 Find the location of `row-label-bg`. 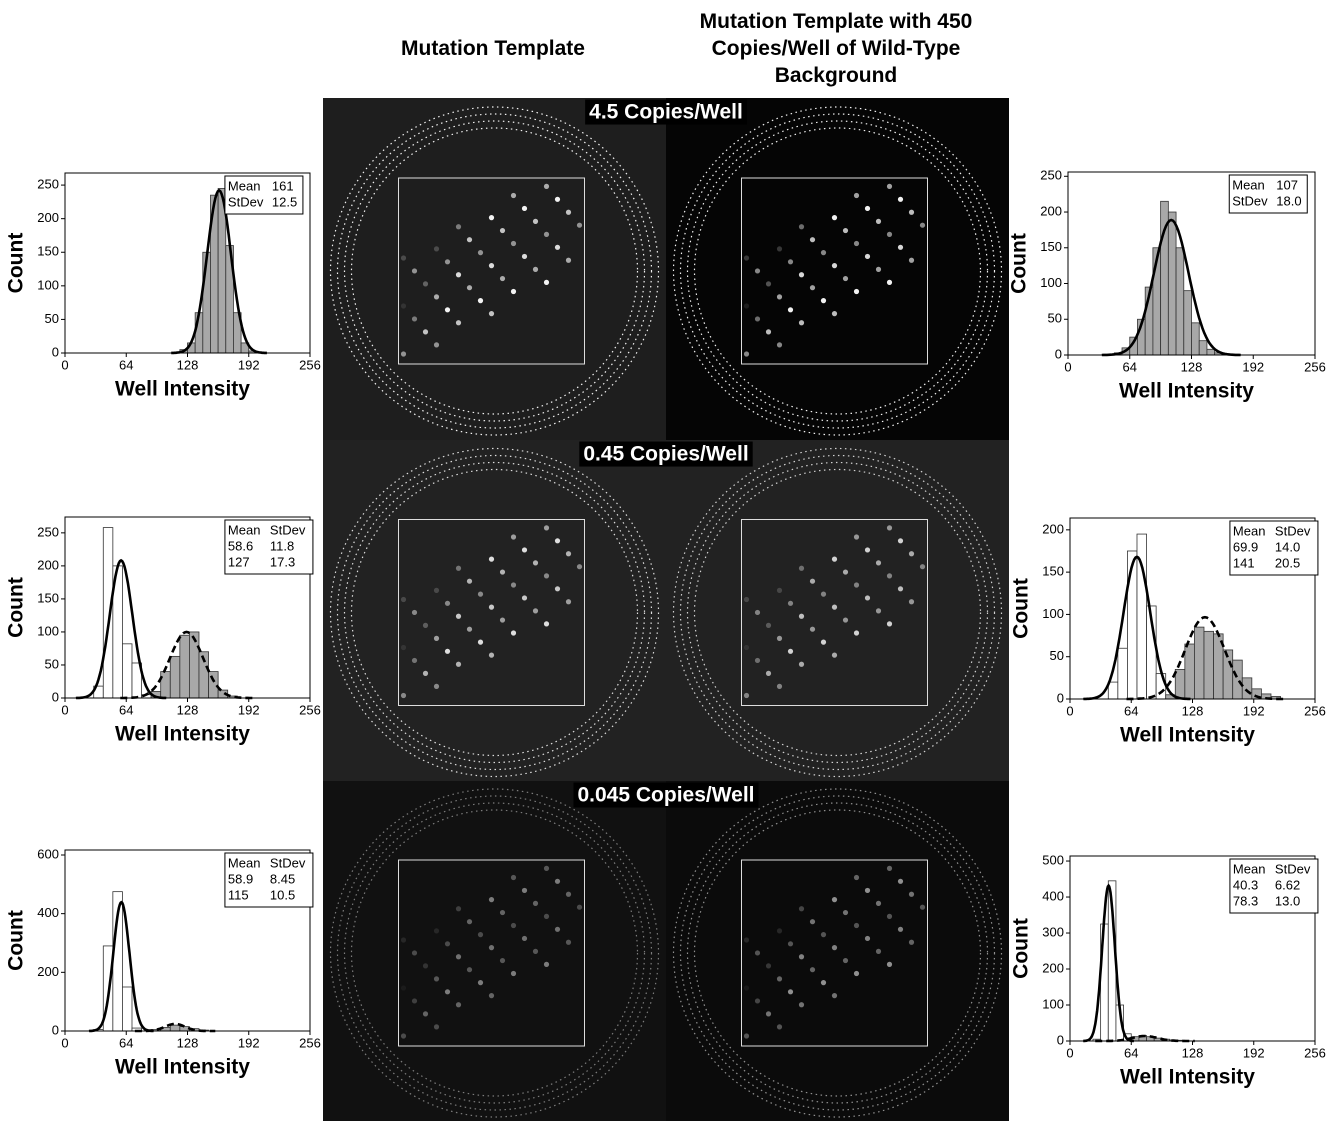

row-label-bg is located at coordinates (666, 454).